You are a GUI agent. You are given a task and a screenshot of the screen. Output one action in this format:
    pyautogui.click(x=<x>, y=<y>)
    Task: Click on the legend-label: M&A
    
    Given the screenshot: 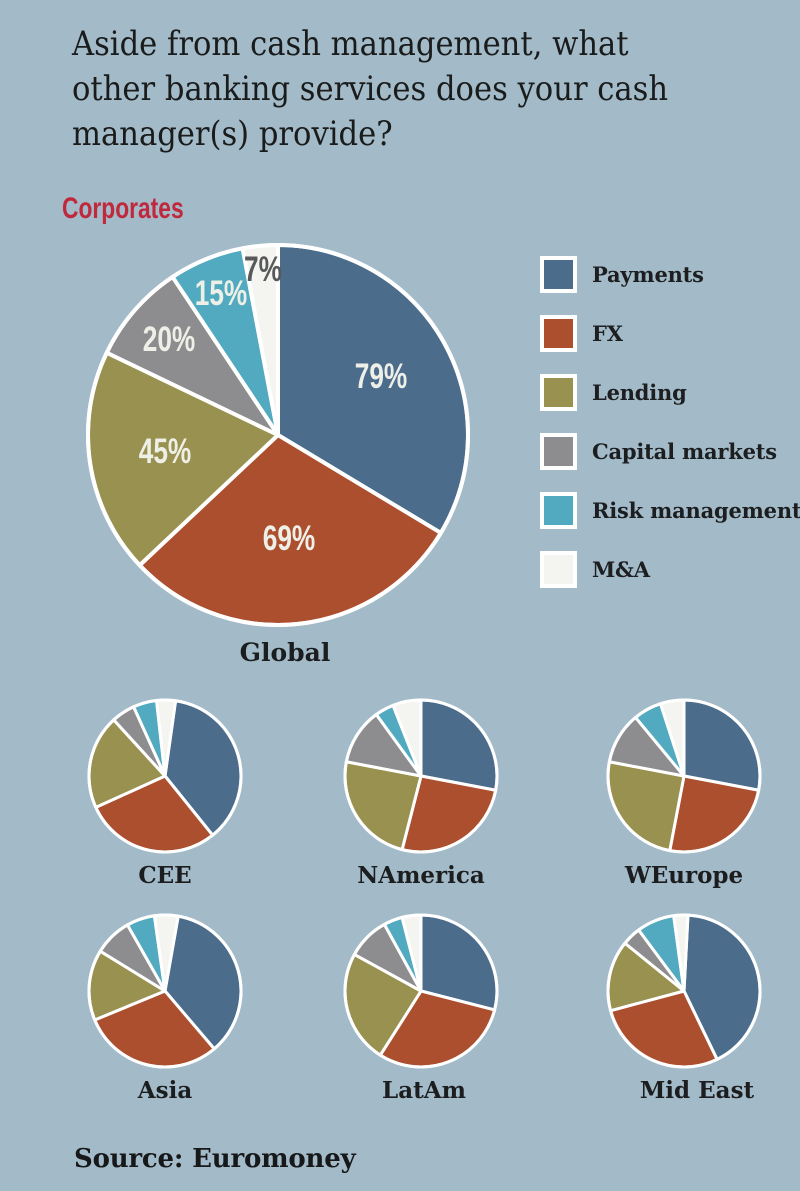 What is the action you would take?
    pyautogui.click(x=621, y=569)
    